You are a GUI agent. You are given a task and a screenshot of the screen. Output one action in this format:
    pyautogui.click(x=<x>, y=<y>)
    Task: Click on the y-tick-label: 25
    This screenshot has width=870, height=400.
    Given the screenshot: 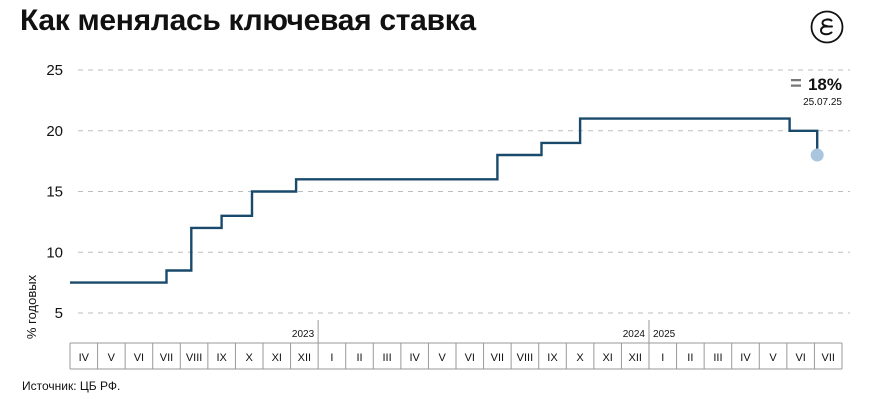 What is the action you would take?
    pyautogui.click(x=54, y=70)
    